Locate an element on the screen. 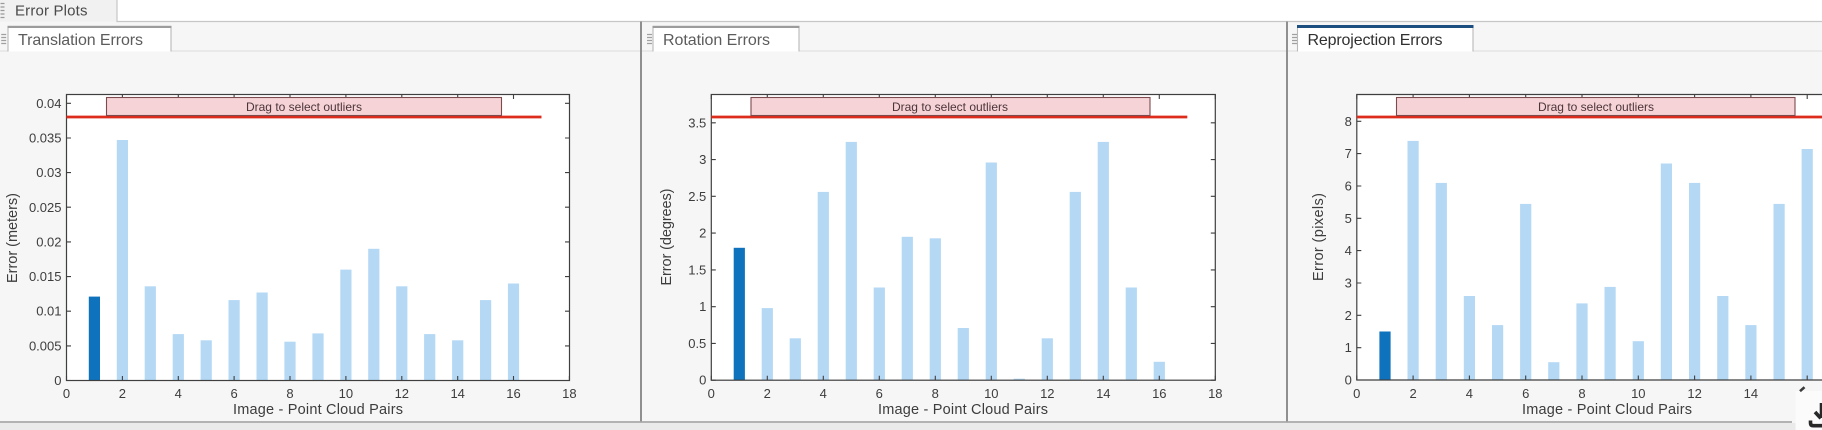  svg-text: 7 is located at coordinates (1348, 153).